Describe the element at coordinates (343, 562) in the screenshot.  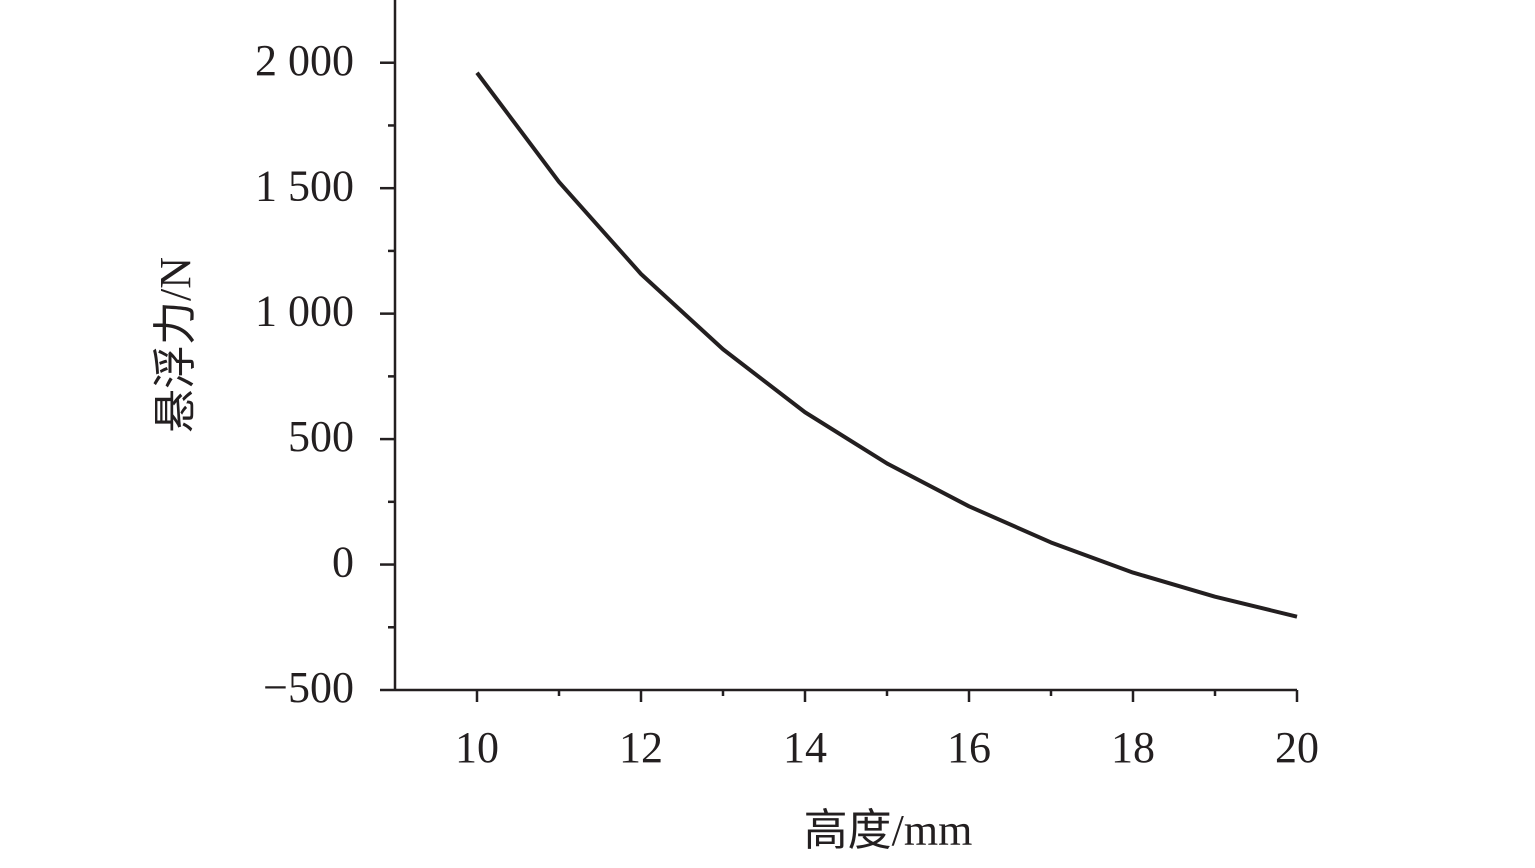
I see `y-tick-label: 0` at that location.